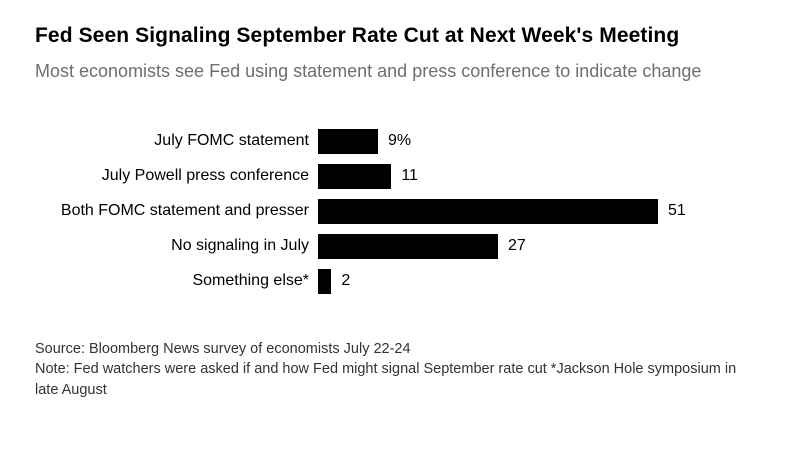 The image size is (785, 472). I want to click on category-label: Both FOMC statement and presser, so click(184, 211).